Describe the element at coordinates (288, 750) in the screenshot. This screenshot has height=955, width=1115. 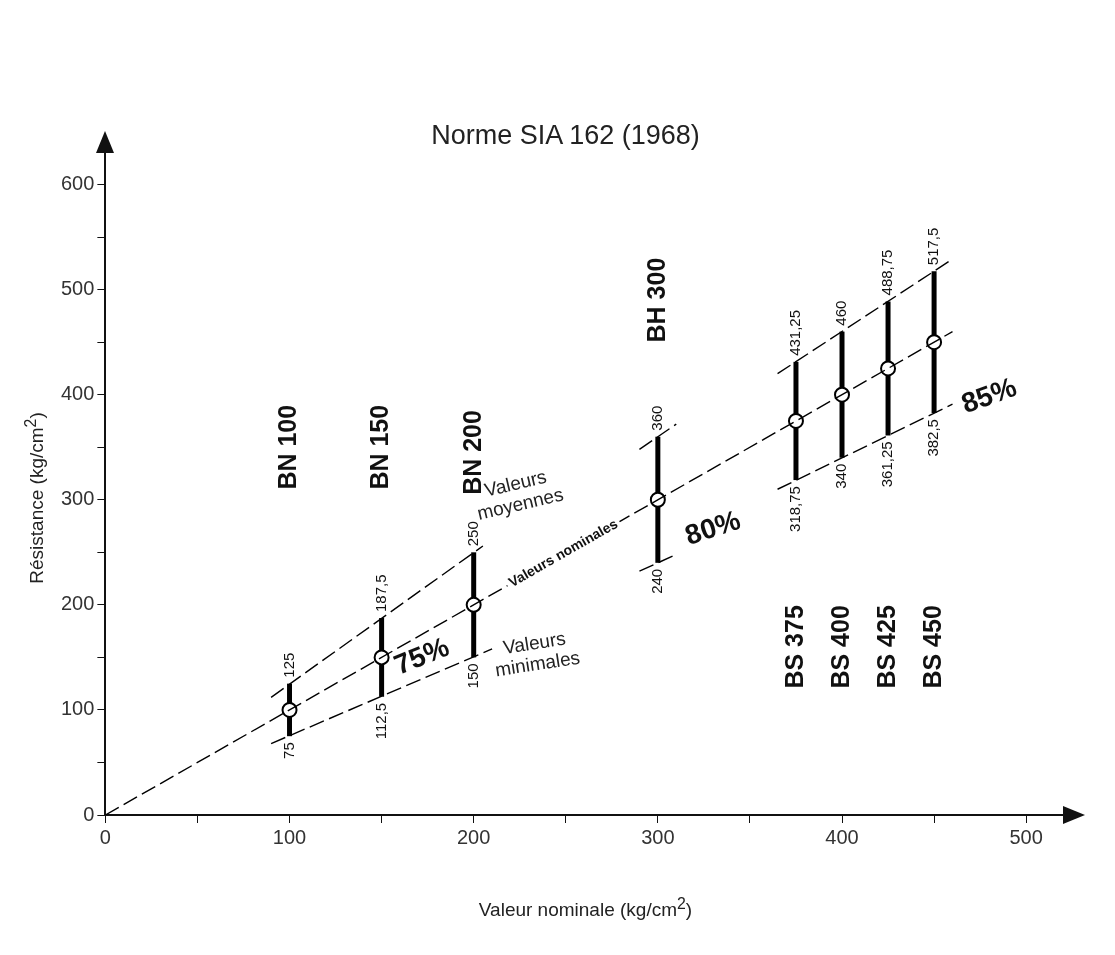
I see `annotation: 75` at that location.